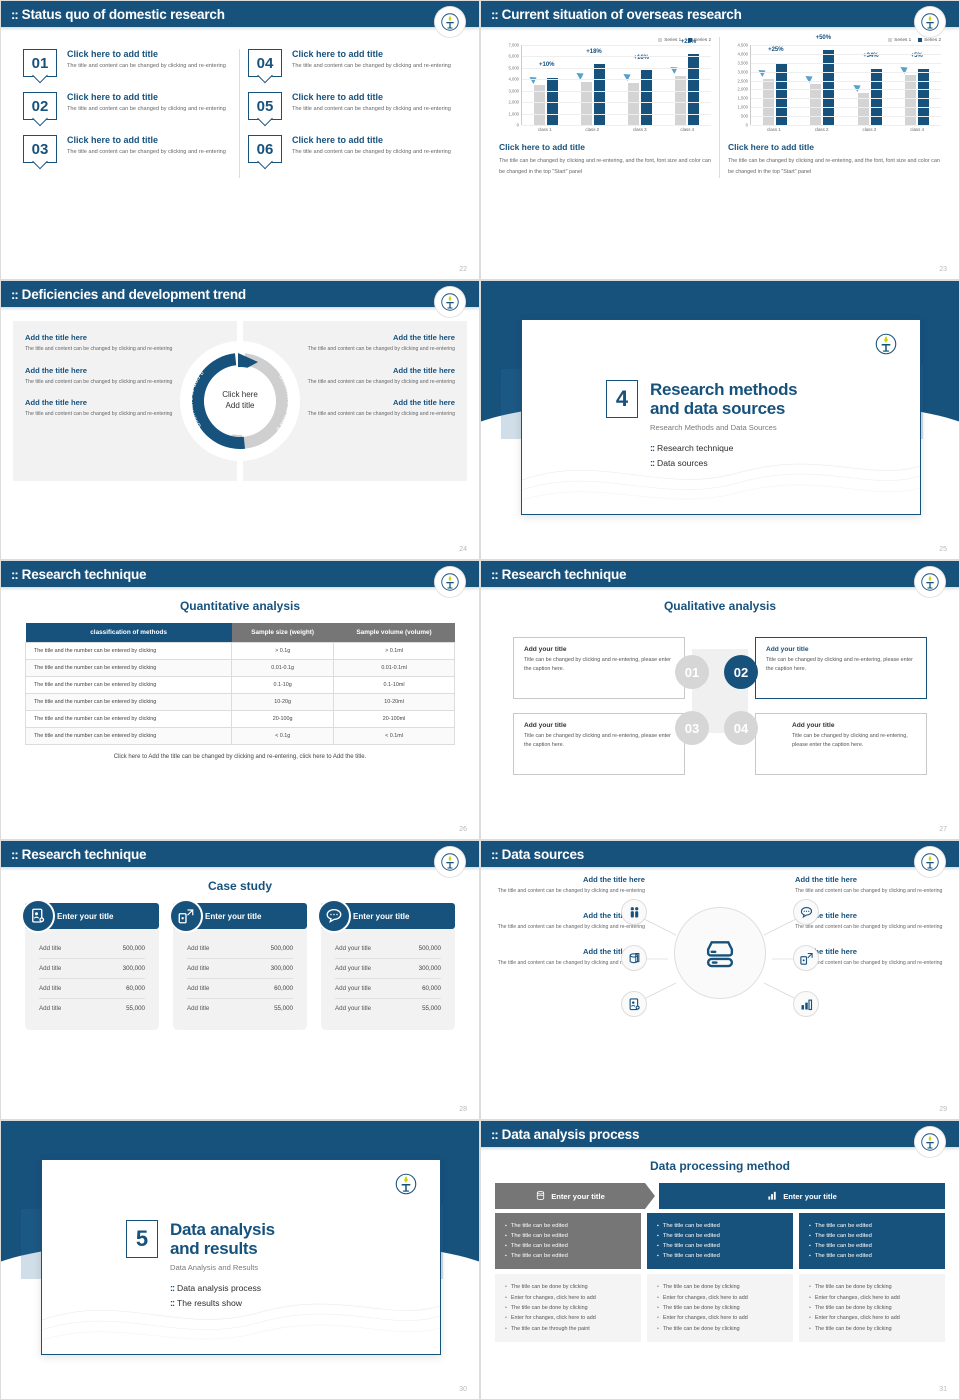 This screenshot has height=1400, width=960. What do you see at coordinates (240, 886) in the screenshot?
I see `page-title: Case study` at bounding box center [240, 886].